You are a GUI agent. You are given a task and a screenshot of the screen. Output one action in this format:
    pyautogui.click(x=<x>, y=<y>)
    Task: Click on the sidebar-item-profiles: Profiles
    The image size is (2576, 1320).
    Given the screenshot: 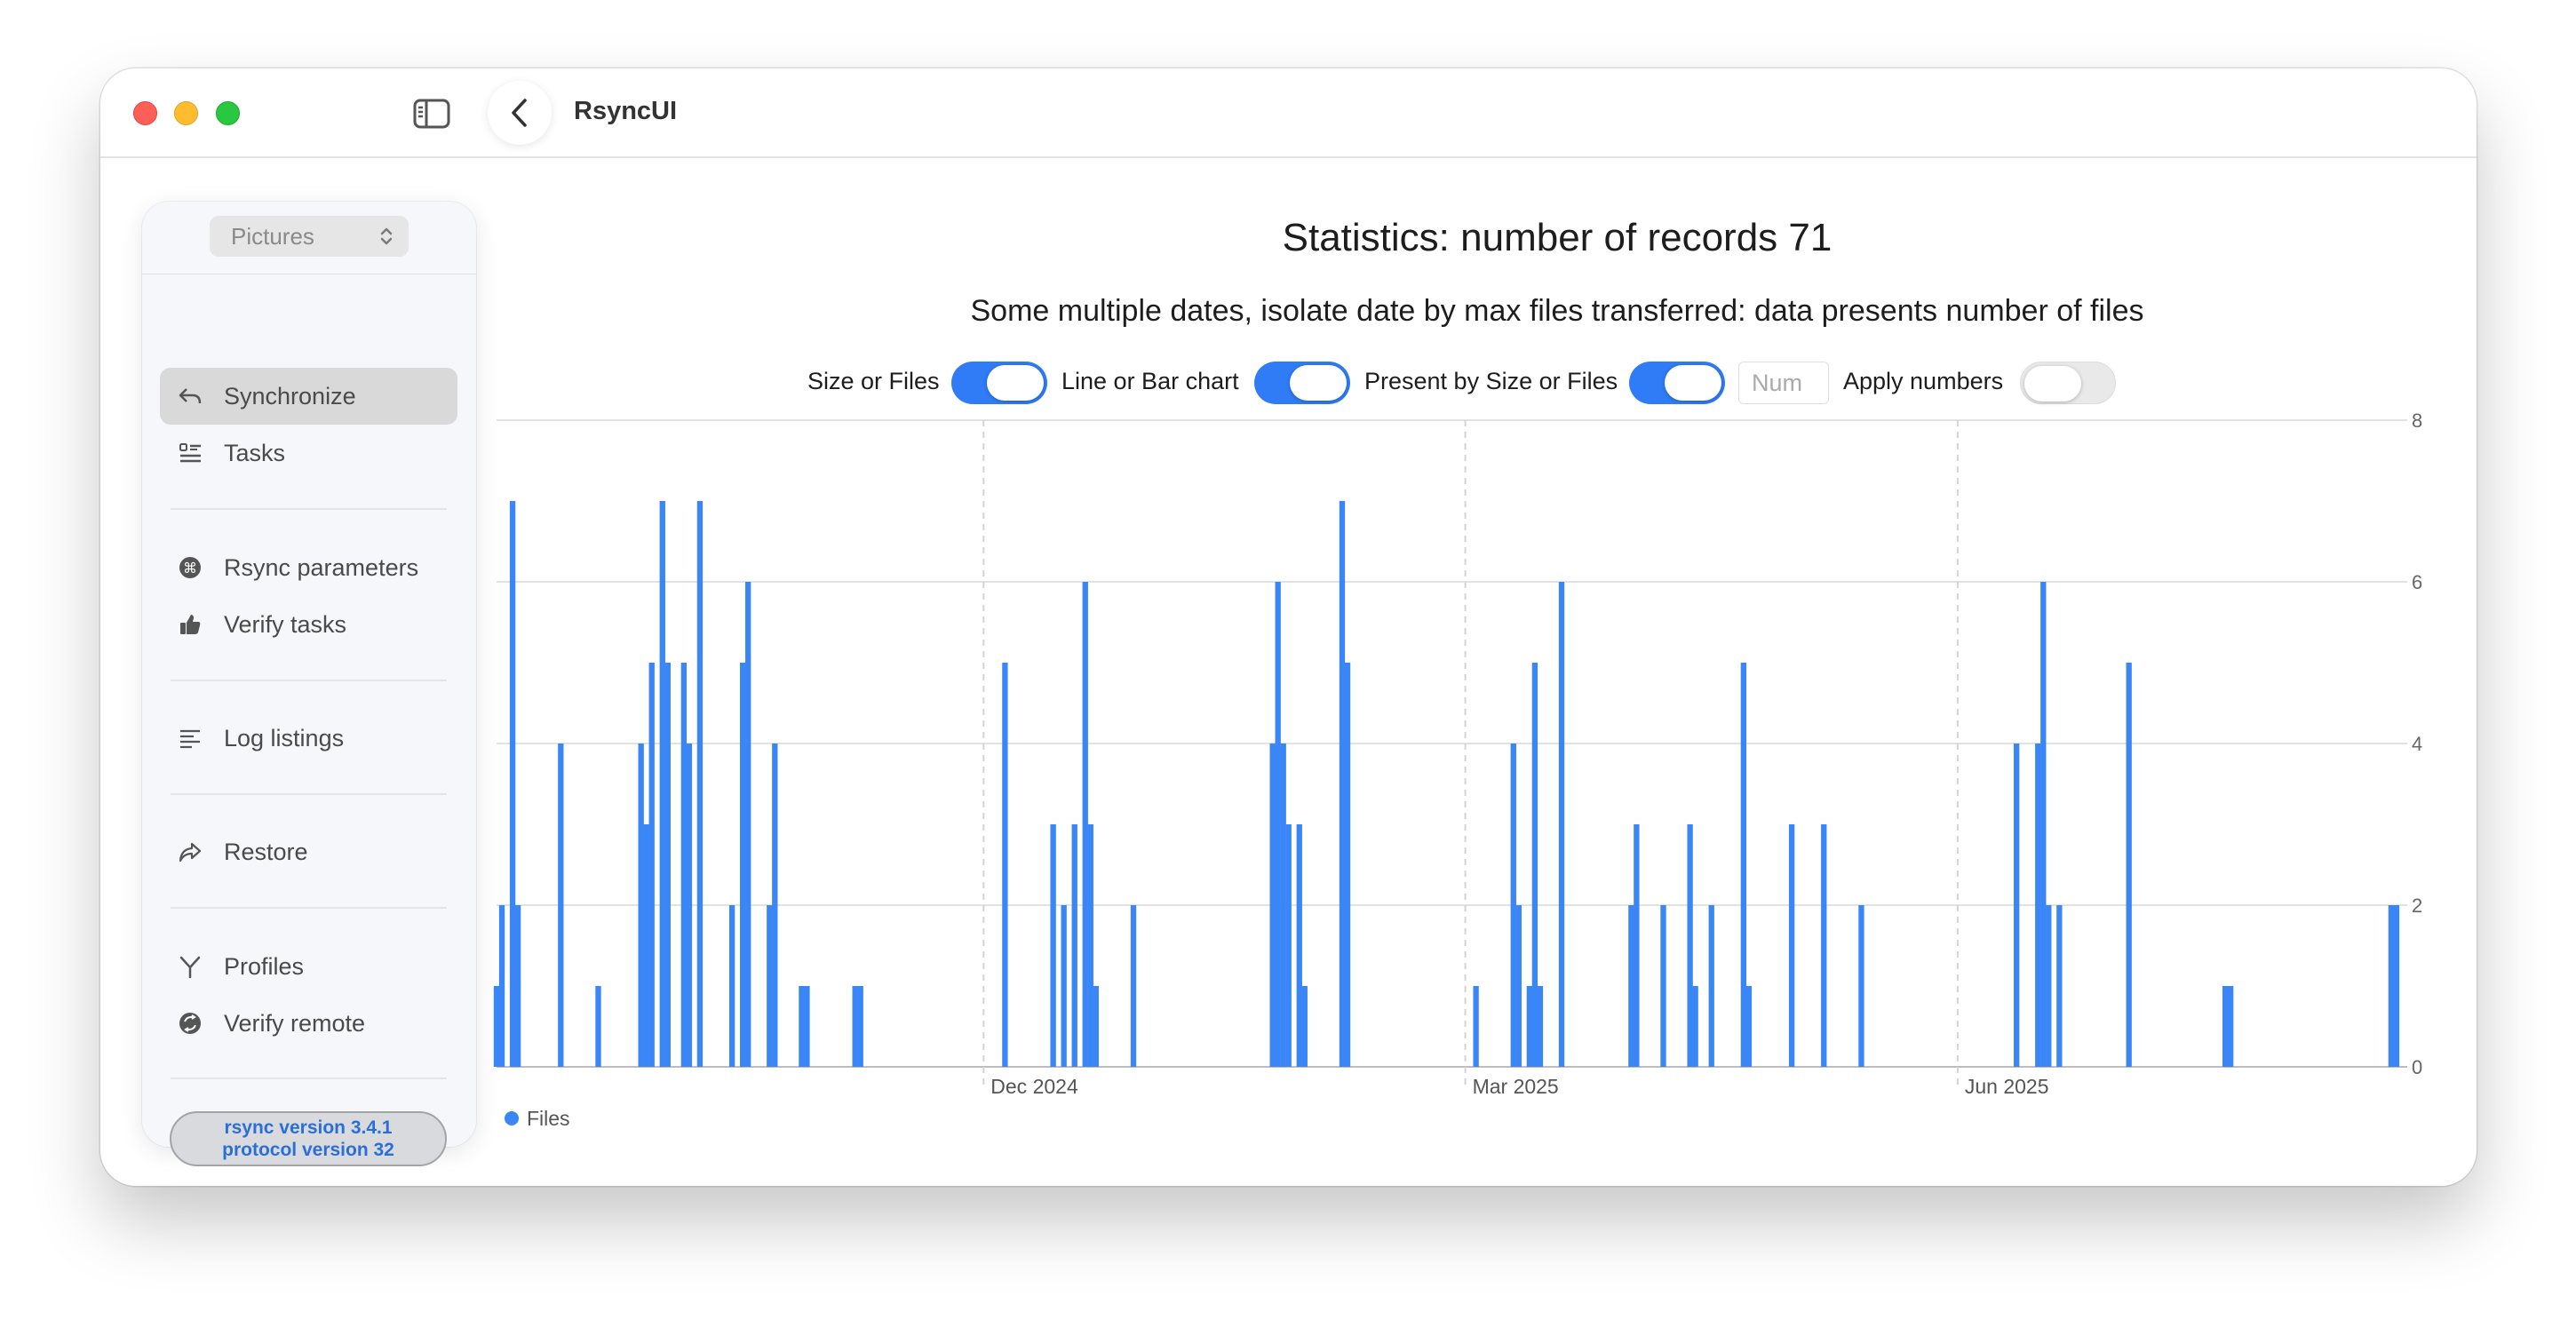 What is the action you would take?
    pyautogui.click(x=308, y=967)
    